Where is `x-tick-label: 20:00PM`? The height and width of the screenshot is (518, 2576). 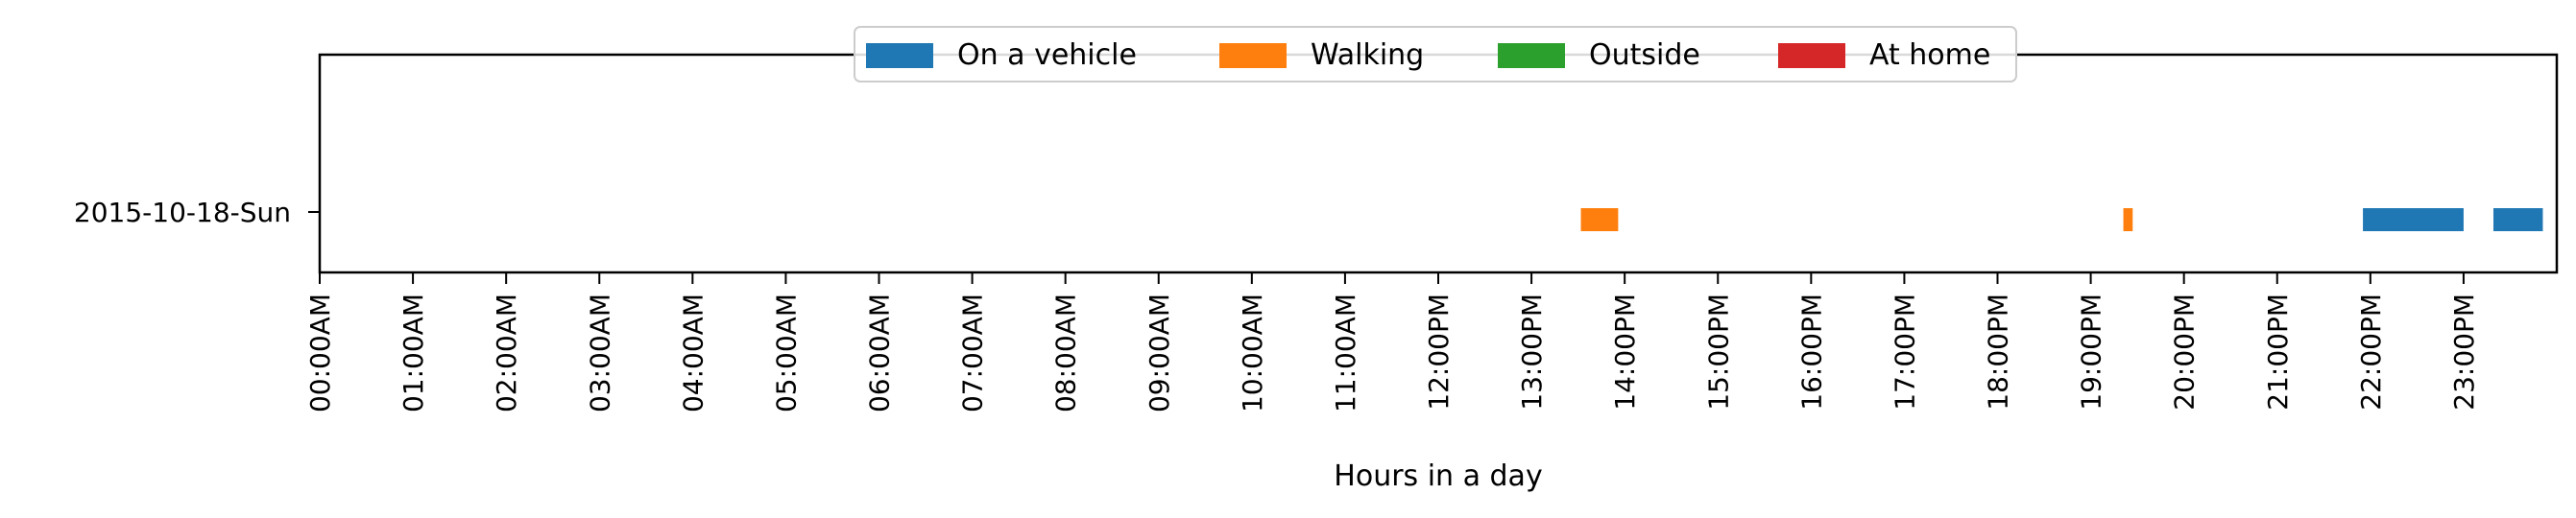
x-tick-label: 20:00PM is located at coordinates (2185, 352).